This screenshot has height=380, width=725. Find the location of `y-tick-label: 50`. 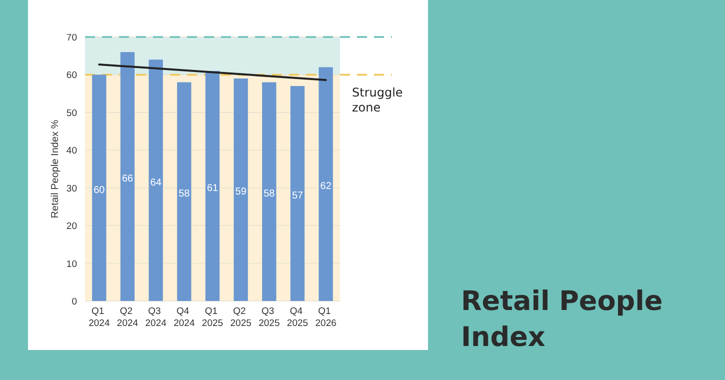

y-tick-label: 50 is located at coordinates (71, 113).